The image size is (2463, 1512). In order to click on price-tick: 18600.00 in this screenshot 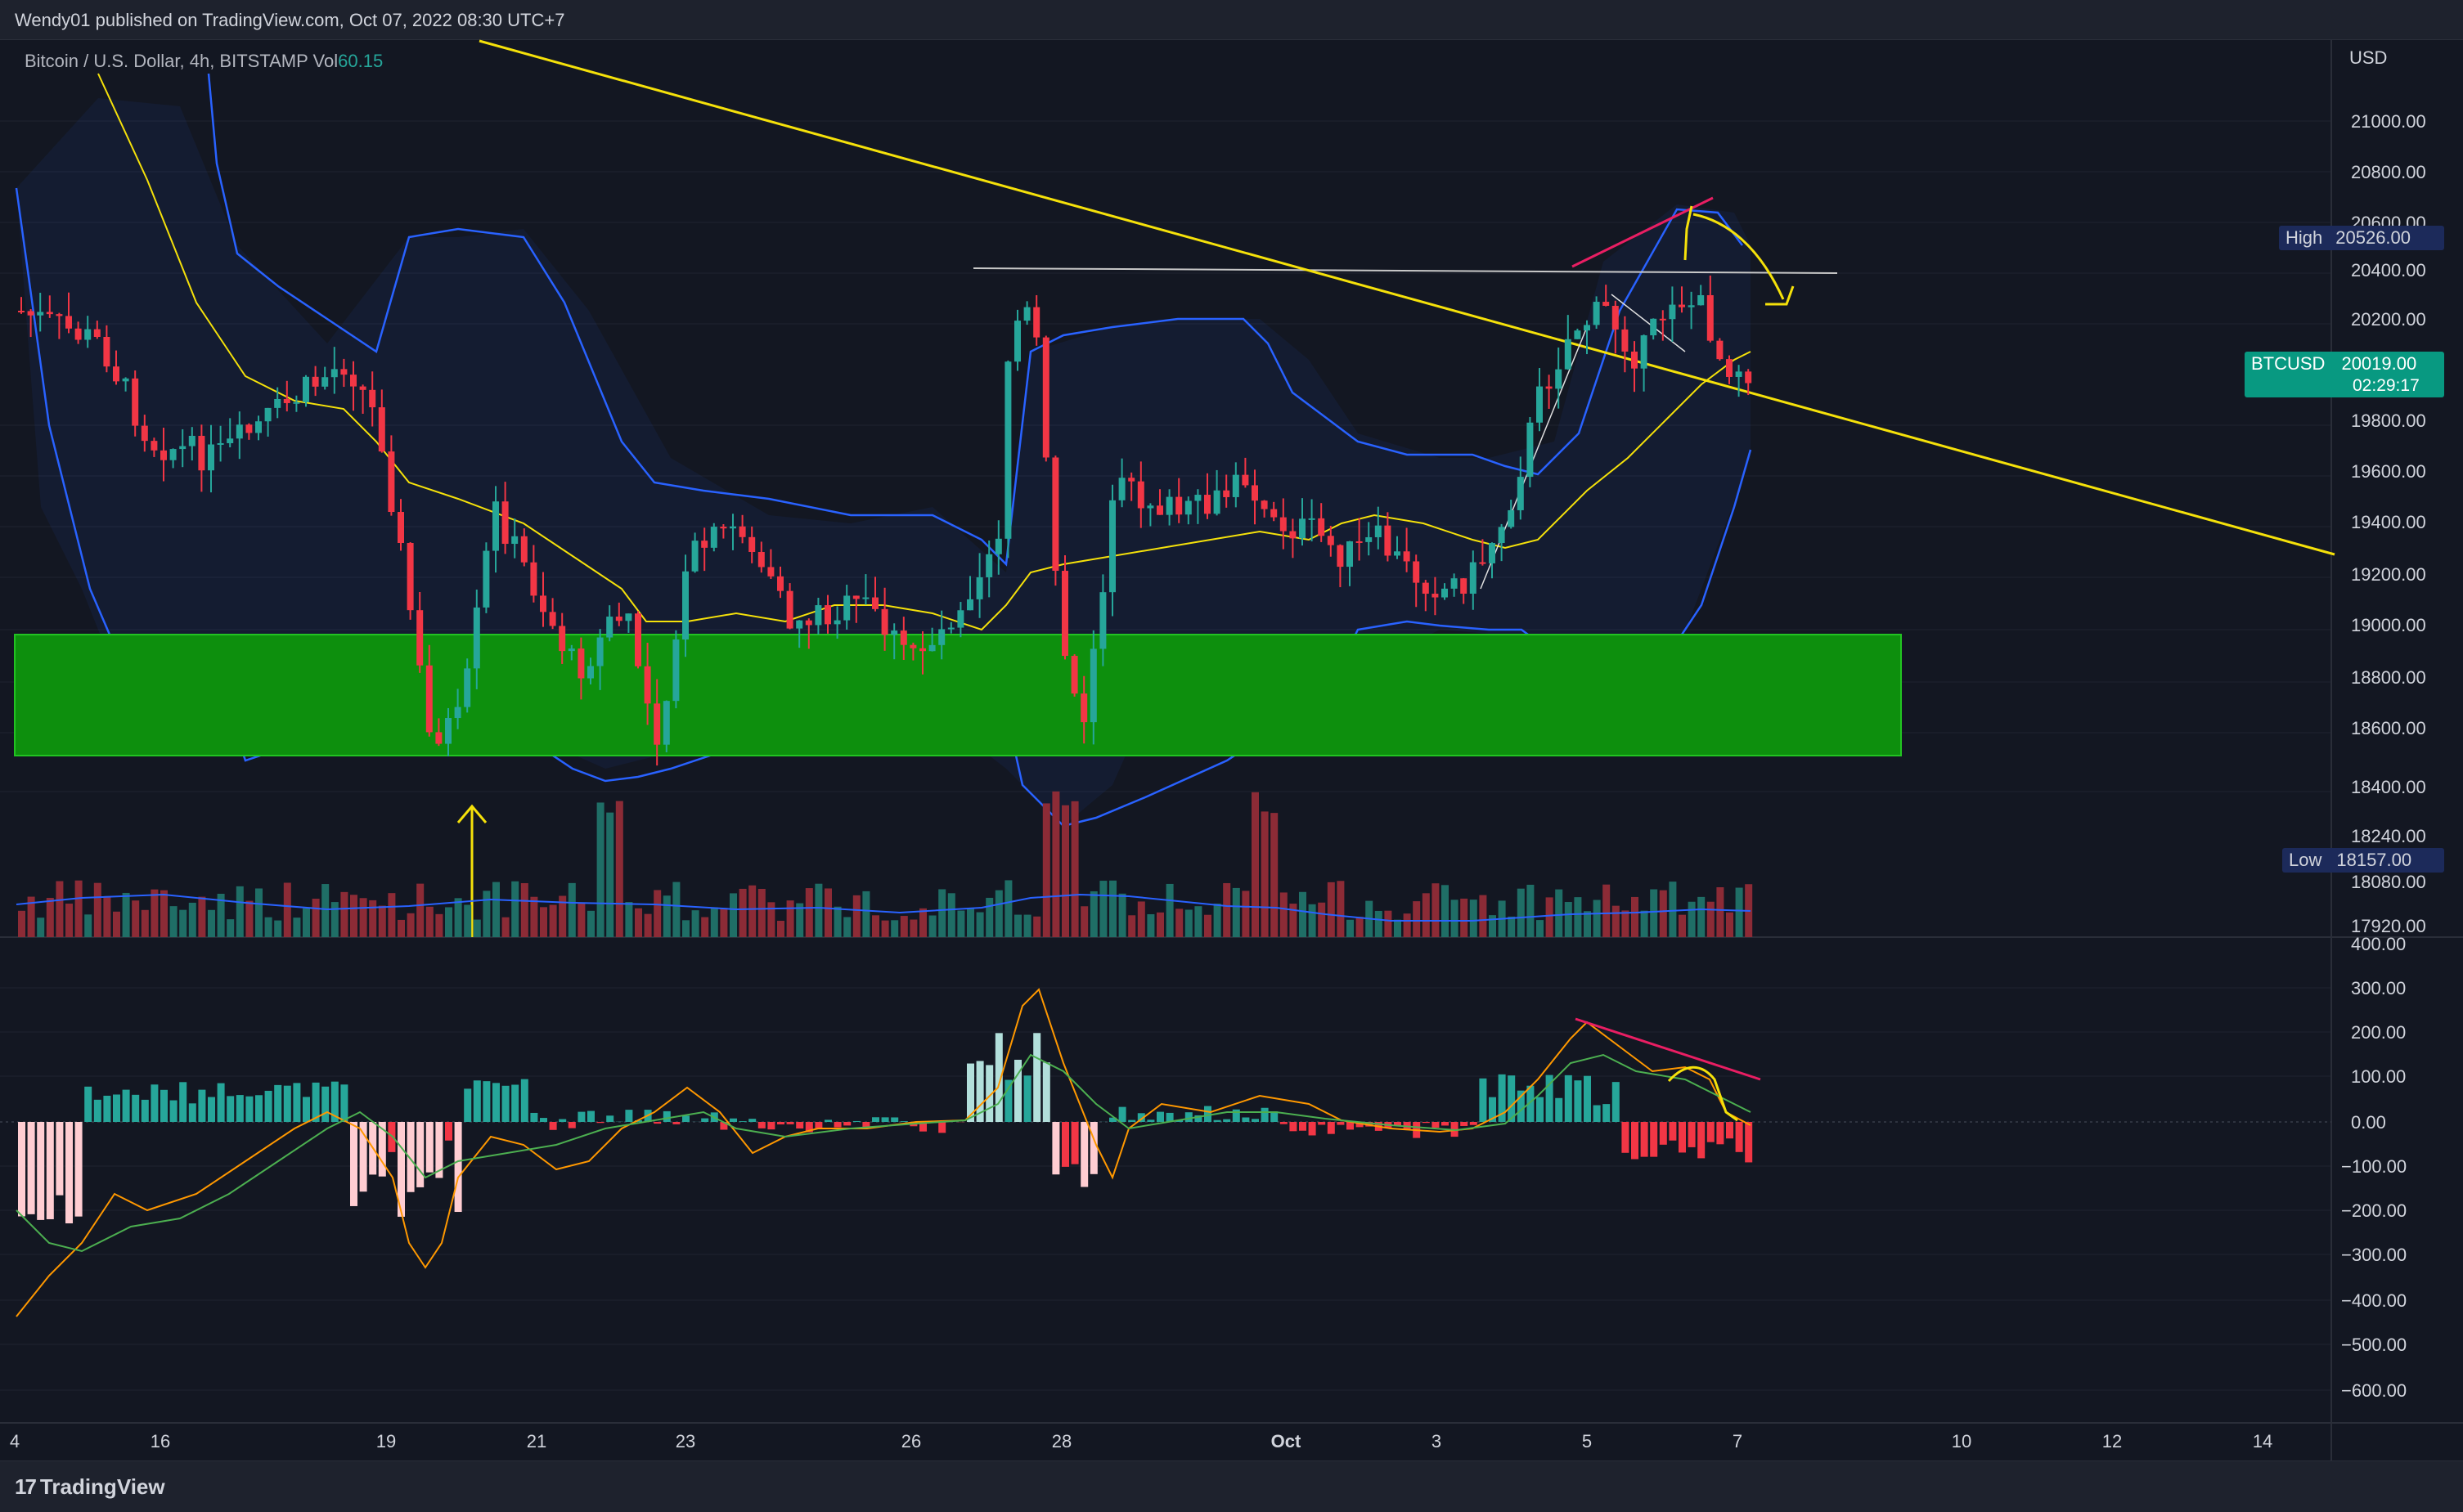, I will do `click(2388, 728)`.